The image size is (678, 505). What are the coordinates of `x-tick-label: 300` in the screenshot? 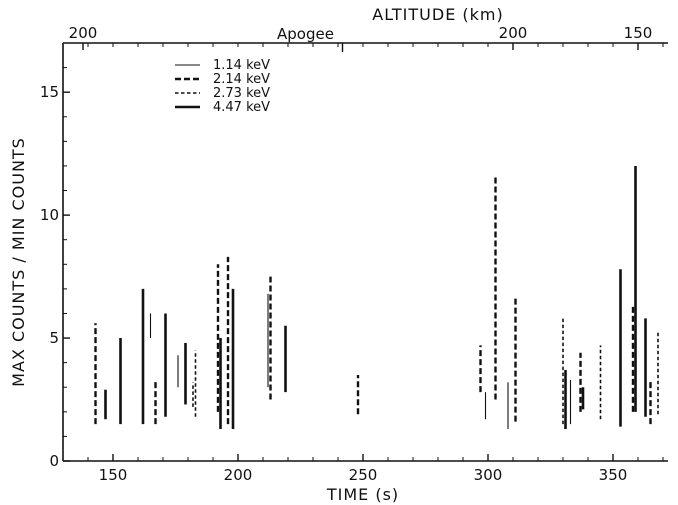 It's located at (488, 475).